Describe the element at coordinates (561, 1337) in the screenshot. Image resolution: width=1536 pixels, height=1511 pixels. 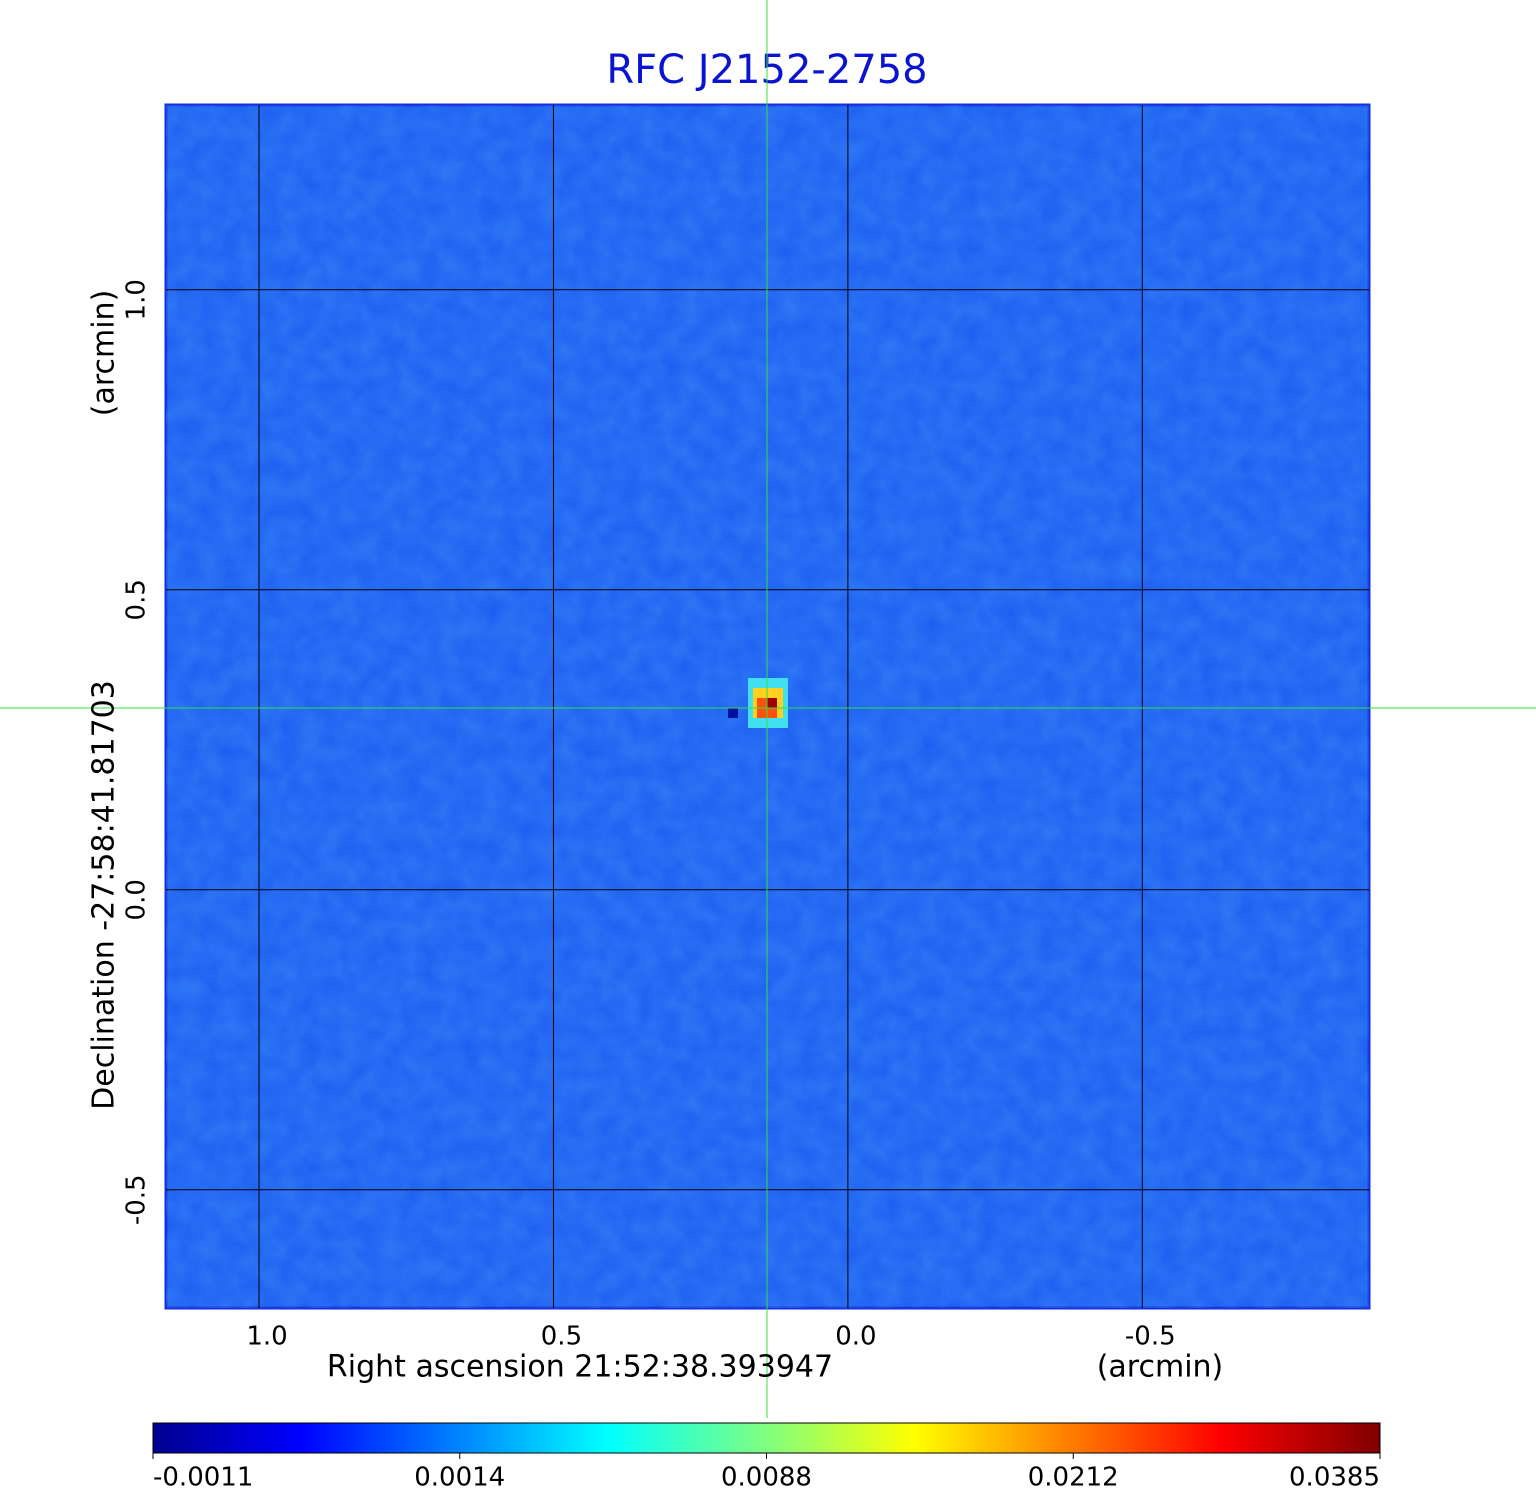
I see `x-tick-label: 0.5` at that location.